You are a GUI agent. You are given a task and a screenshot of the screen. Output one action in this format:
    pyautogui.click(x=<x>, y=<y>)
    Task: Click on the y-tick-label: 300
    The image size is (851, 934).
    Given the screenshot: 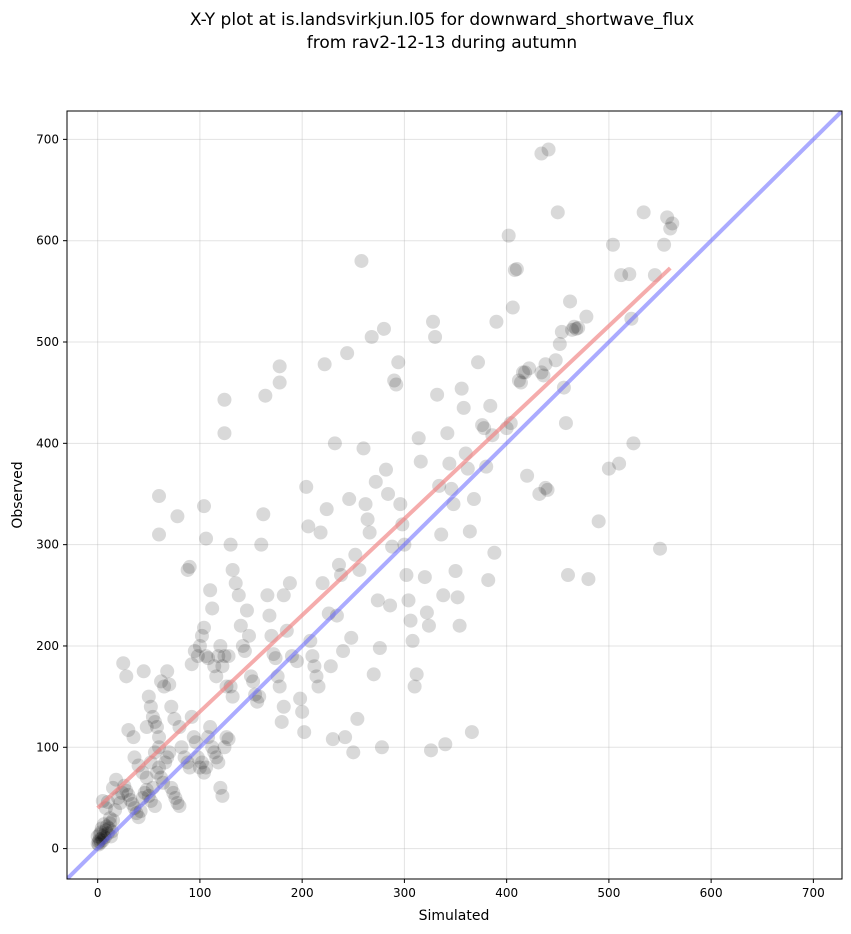 What is the action you would take?
    pyautogui.click(x=47, y=545)
    